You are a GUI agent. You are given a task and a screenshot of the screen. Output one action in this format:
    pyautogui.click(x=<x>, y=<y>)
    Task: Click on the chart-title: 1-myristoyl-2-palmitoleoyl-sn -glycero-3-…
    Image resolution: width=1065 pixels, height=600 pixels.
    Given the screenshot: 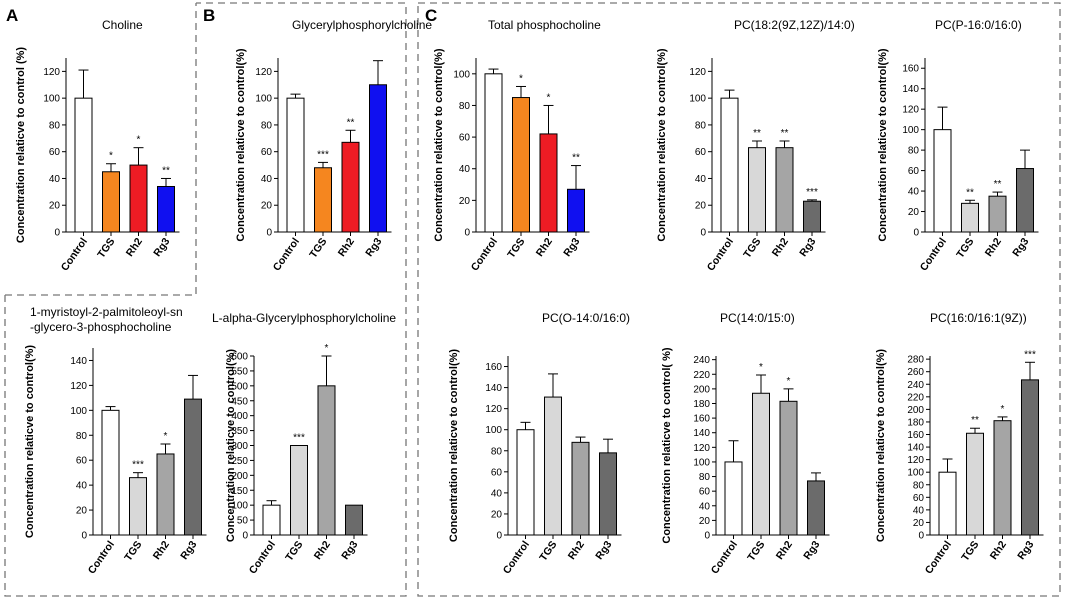 What is the action you would take?
    pyautogui.click(x=106, y=319)
    